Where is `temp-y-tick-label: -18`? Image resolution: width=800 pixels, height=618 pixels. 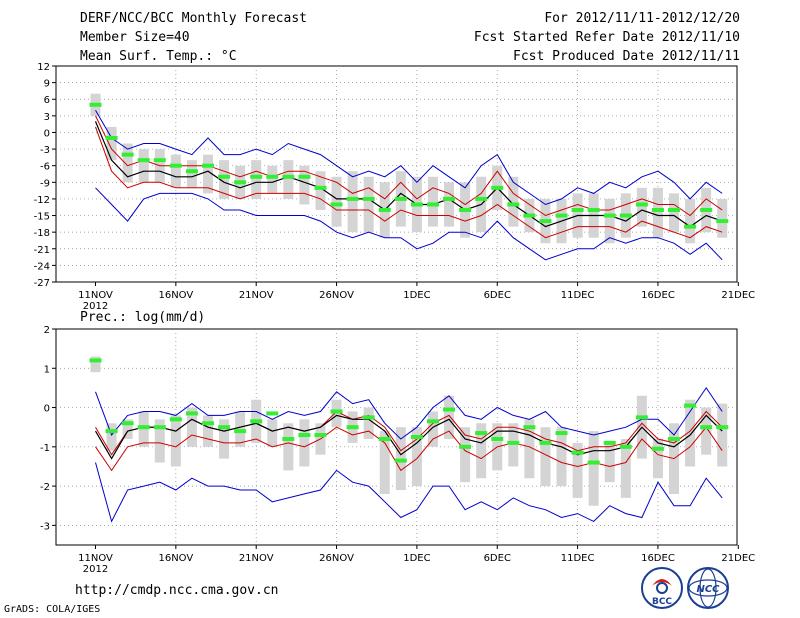
temp-y-tick-label: -18 is located at coordinates (42, 233).